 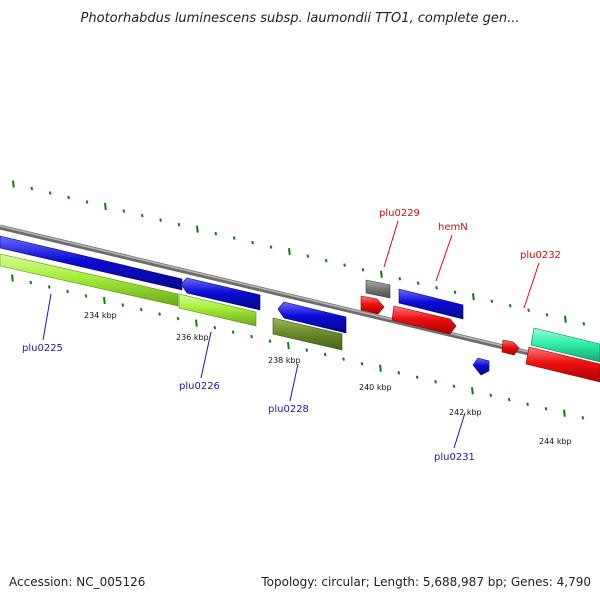 What do you see at coordinates (453, 227) in the screenshot?
I see `label-hemN: hemN` at bounding box center [453, 227].